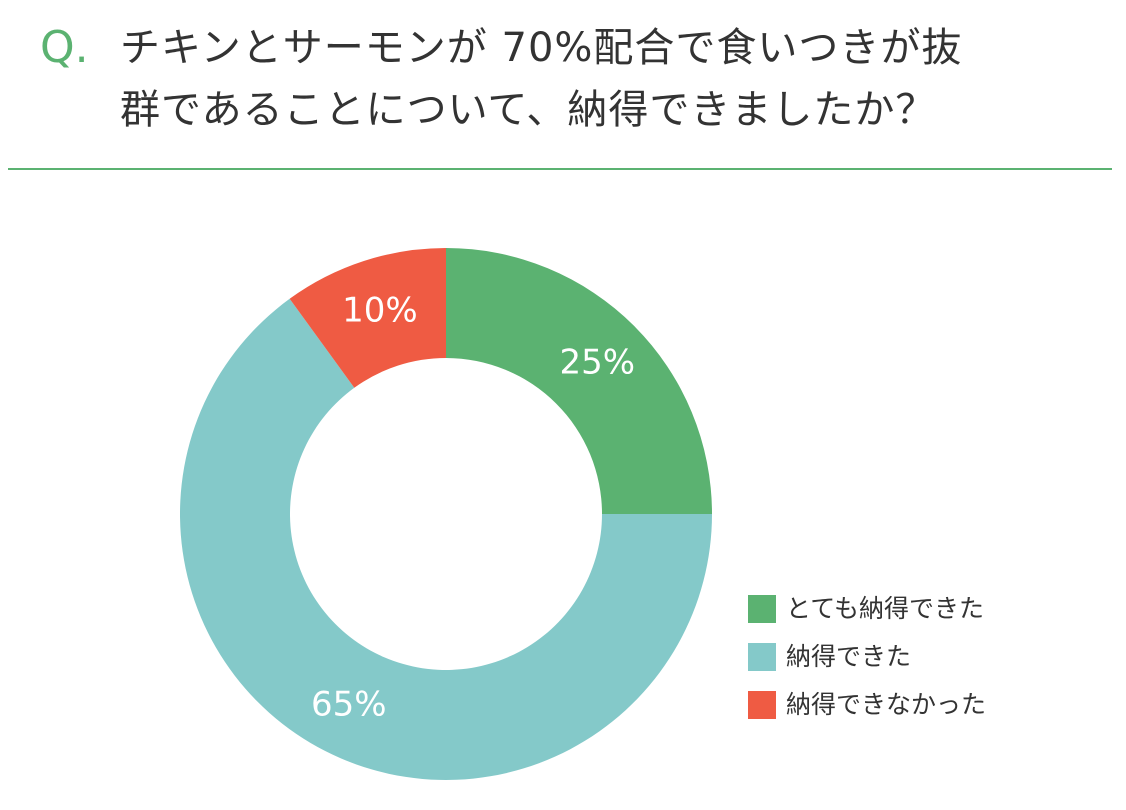  I want to click on slice-label-1: 25%, so click(598, 363).